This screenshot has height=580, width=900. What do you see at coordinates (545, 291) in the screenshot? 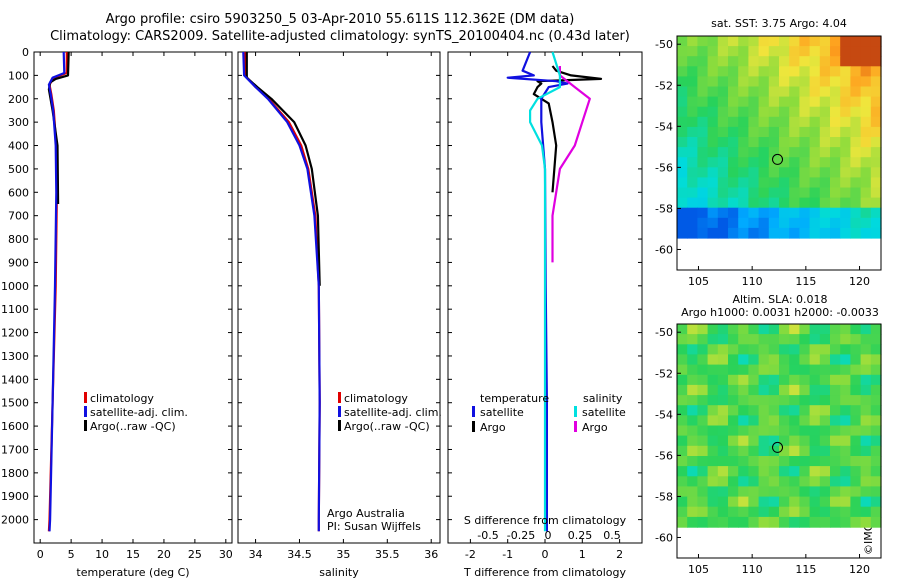
I see `difference-profile-series-salinity-satellite` at bounding box center [545, 291].